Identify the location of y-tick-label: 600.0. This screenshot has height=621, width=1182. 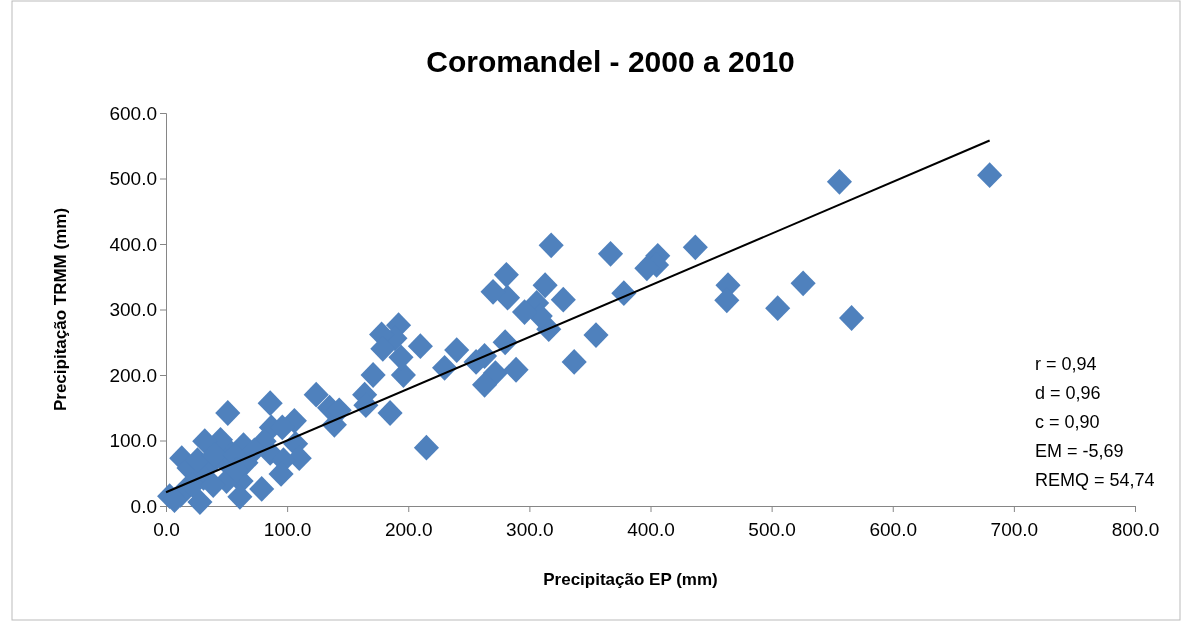
(133, 113).